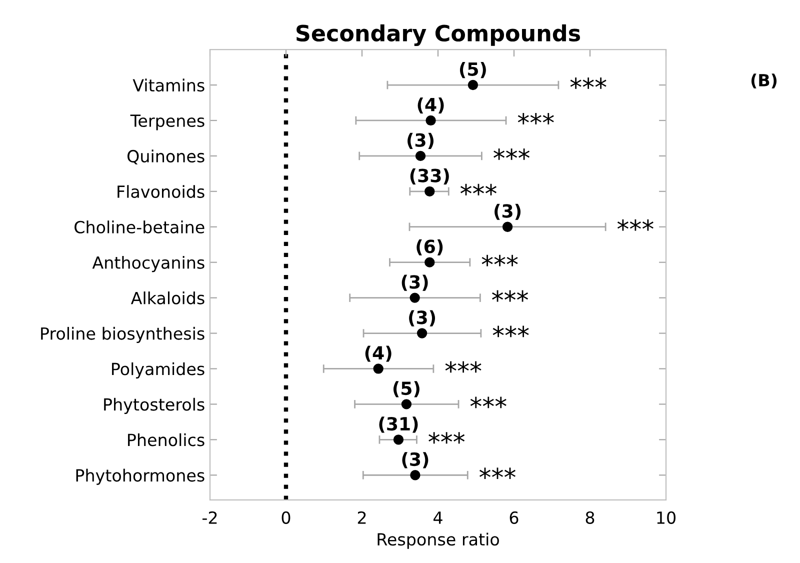 Image resolution: width=800 pixels, height=563 pixels. What do you see at coordinates (590, 517) in the screenshot?
I see `x-tick-label: 8` at bounding box center [590, 517].